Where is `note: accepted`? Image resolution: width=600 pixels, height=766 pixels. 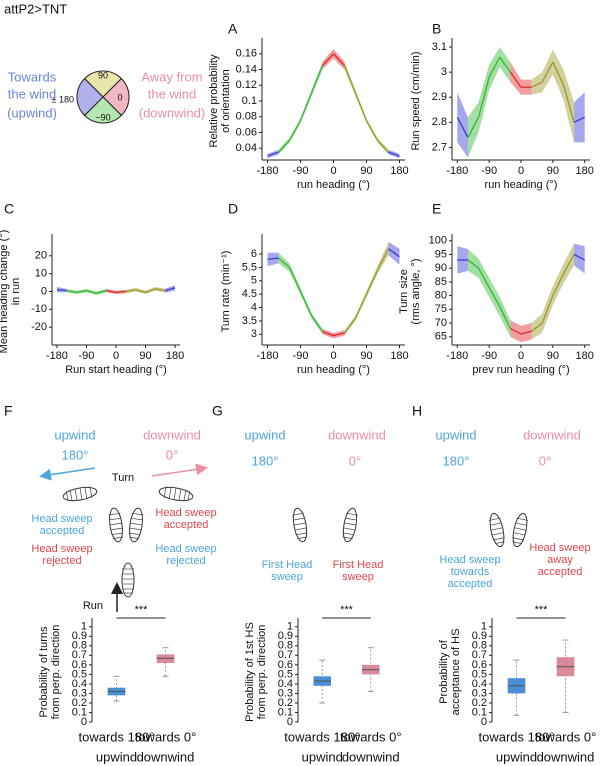 note: accepted is located at coordinates (186, 525).